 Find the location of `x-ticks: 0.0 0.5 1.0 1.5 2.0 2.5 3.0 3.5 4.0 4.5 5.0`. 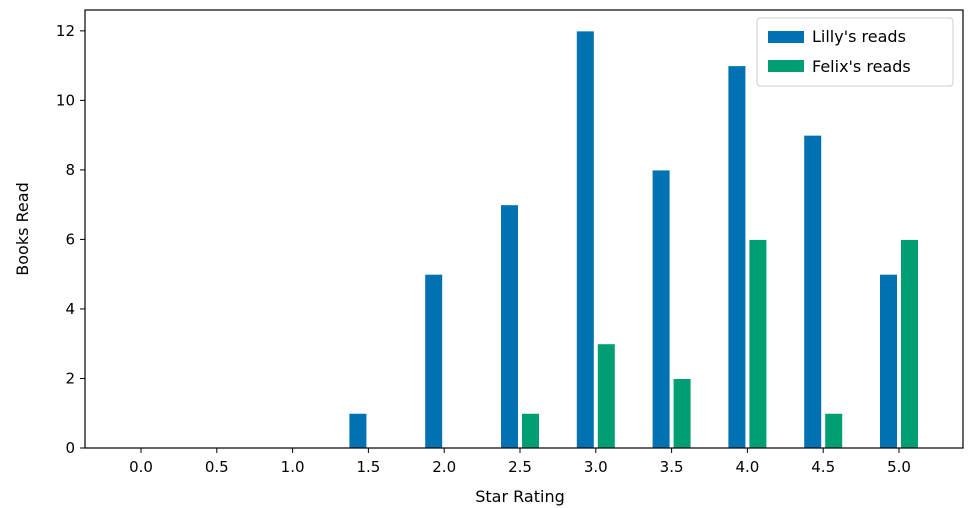

x-ticks: 0.0 0.5 1.0 1.5 2.0 2.5 3.0 3.5 4.0 4.5 5.0 is located at coordinates (520, 462).